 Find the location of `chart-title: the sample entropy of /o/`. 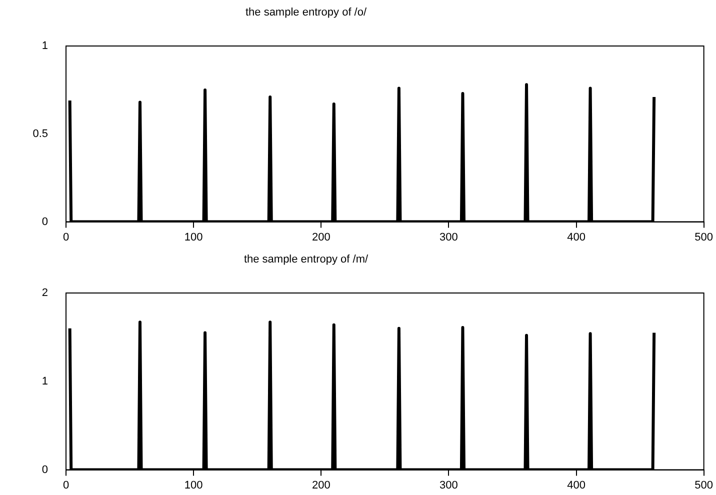

chart-title: the sample entropy of /o/ is located at coordinates (306, 12).